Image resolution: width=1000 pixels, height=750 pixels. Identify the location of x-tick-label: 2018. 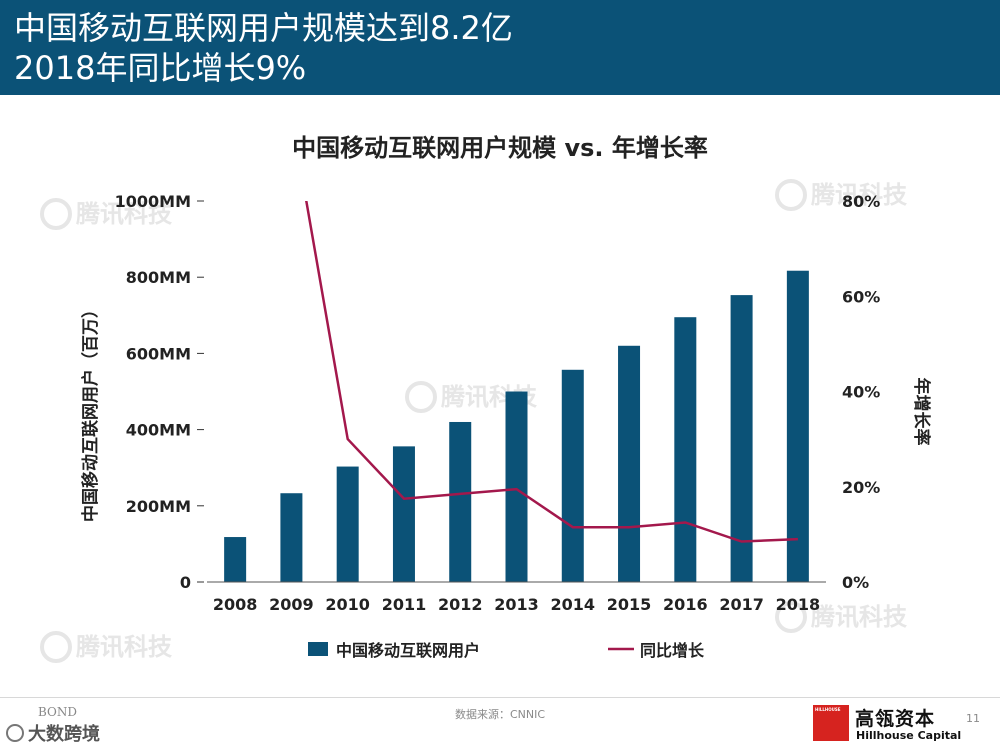
(798, 604).